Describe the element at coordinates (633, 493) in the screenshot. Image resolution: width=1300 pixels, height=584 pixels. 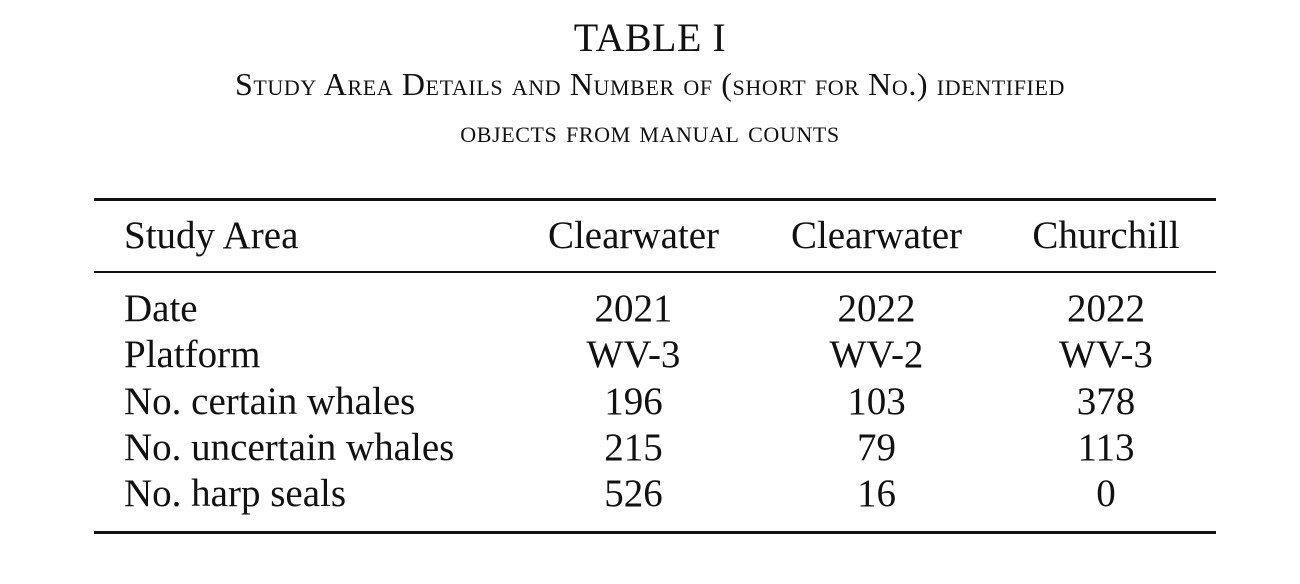
I see `table-cell: 526` at that location.